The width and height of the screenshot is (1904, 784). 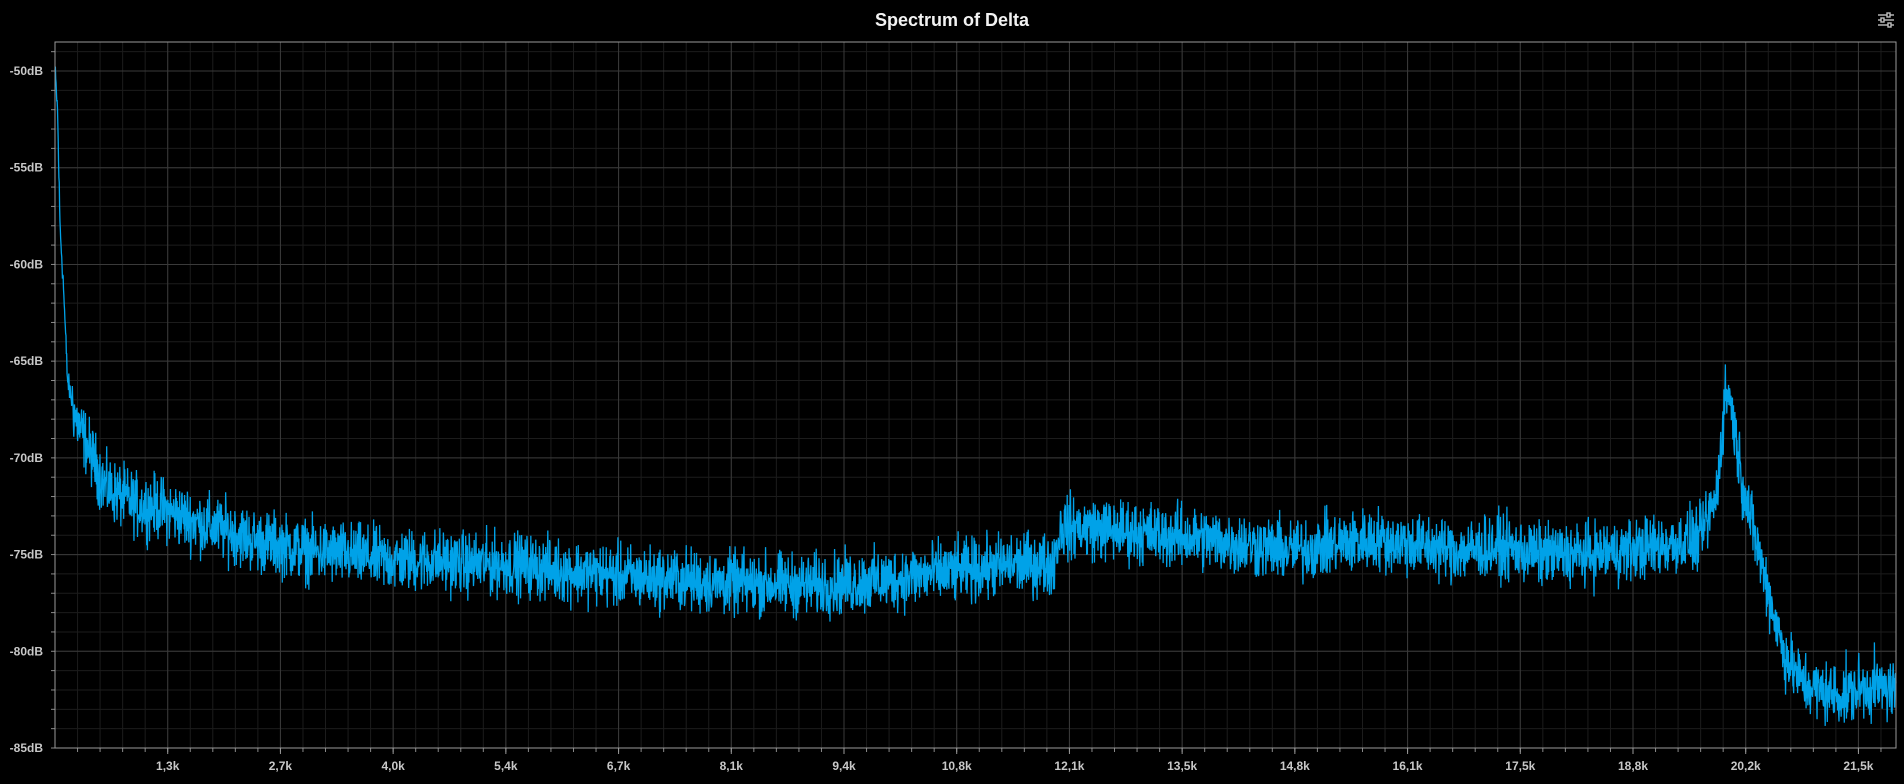 I want to click on x-tick-label: 6,7k, so click(x=619, y=766).